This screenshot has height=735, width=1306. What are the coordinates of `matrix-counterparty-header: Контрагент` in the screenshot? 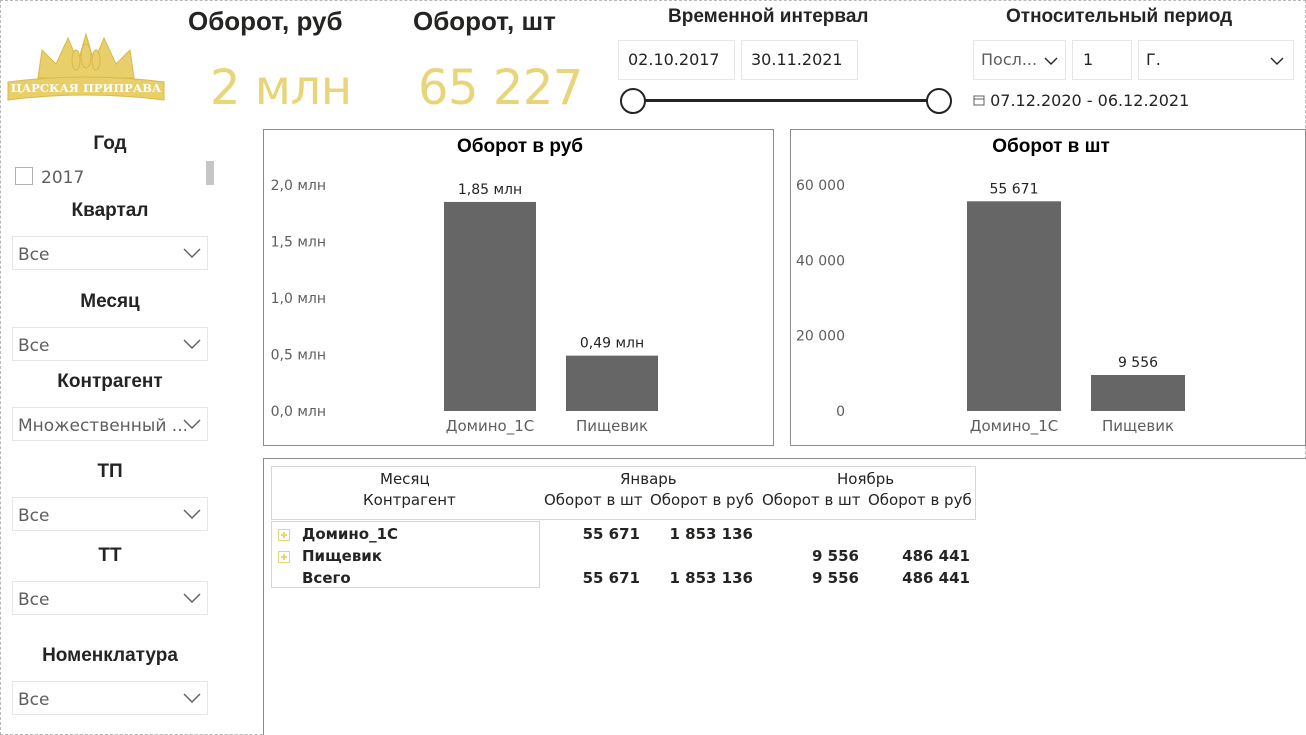 It's located at (409, 500).